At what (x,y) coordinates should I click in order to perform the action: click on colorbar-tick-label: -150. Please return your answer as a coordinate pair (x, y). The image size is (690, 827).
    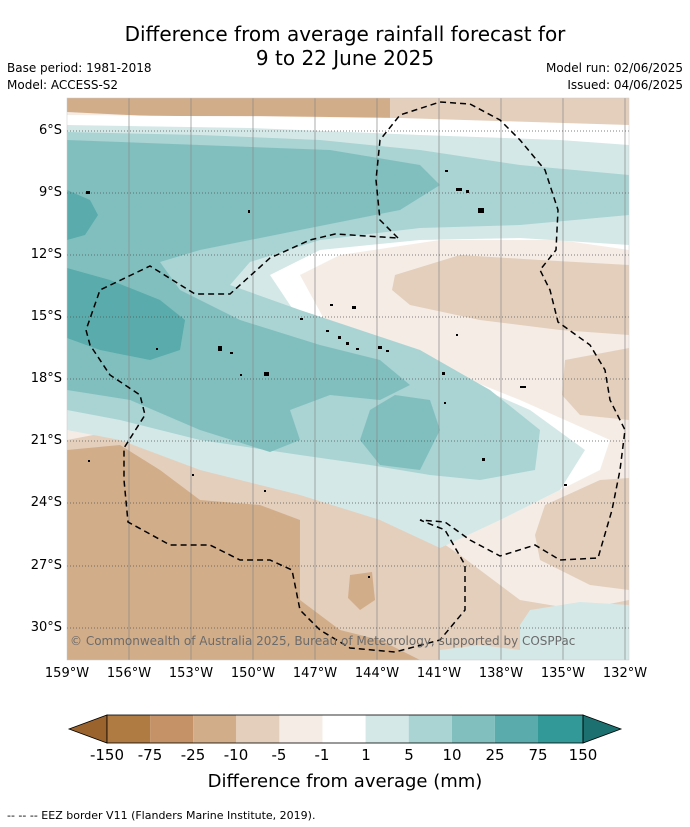
    Looking at the image, I should click on (107, 755).